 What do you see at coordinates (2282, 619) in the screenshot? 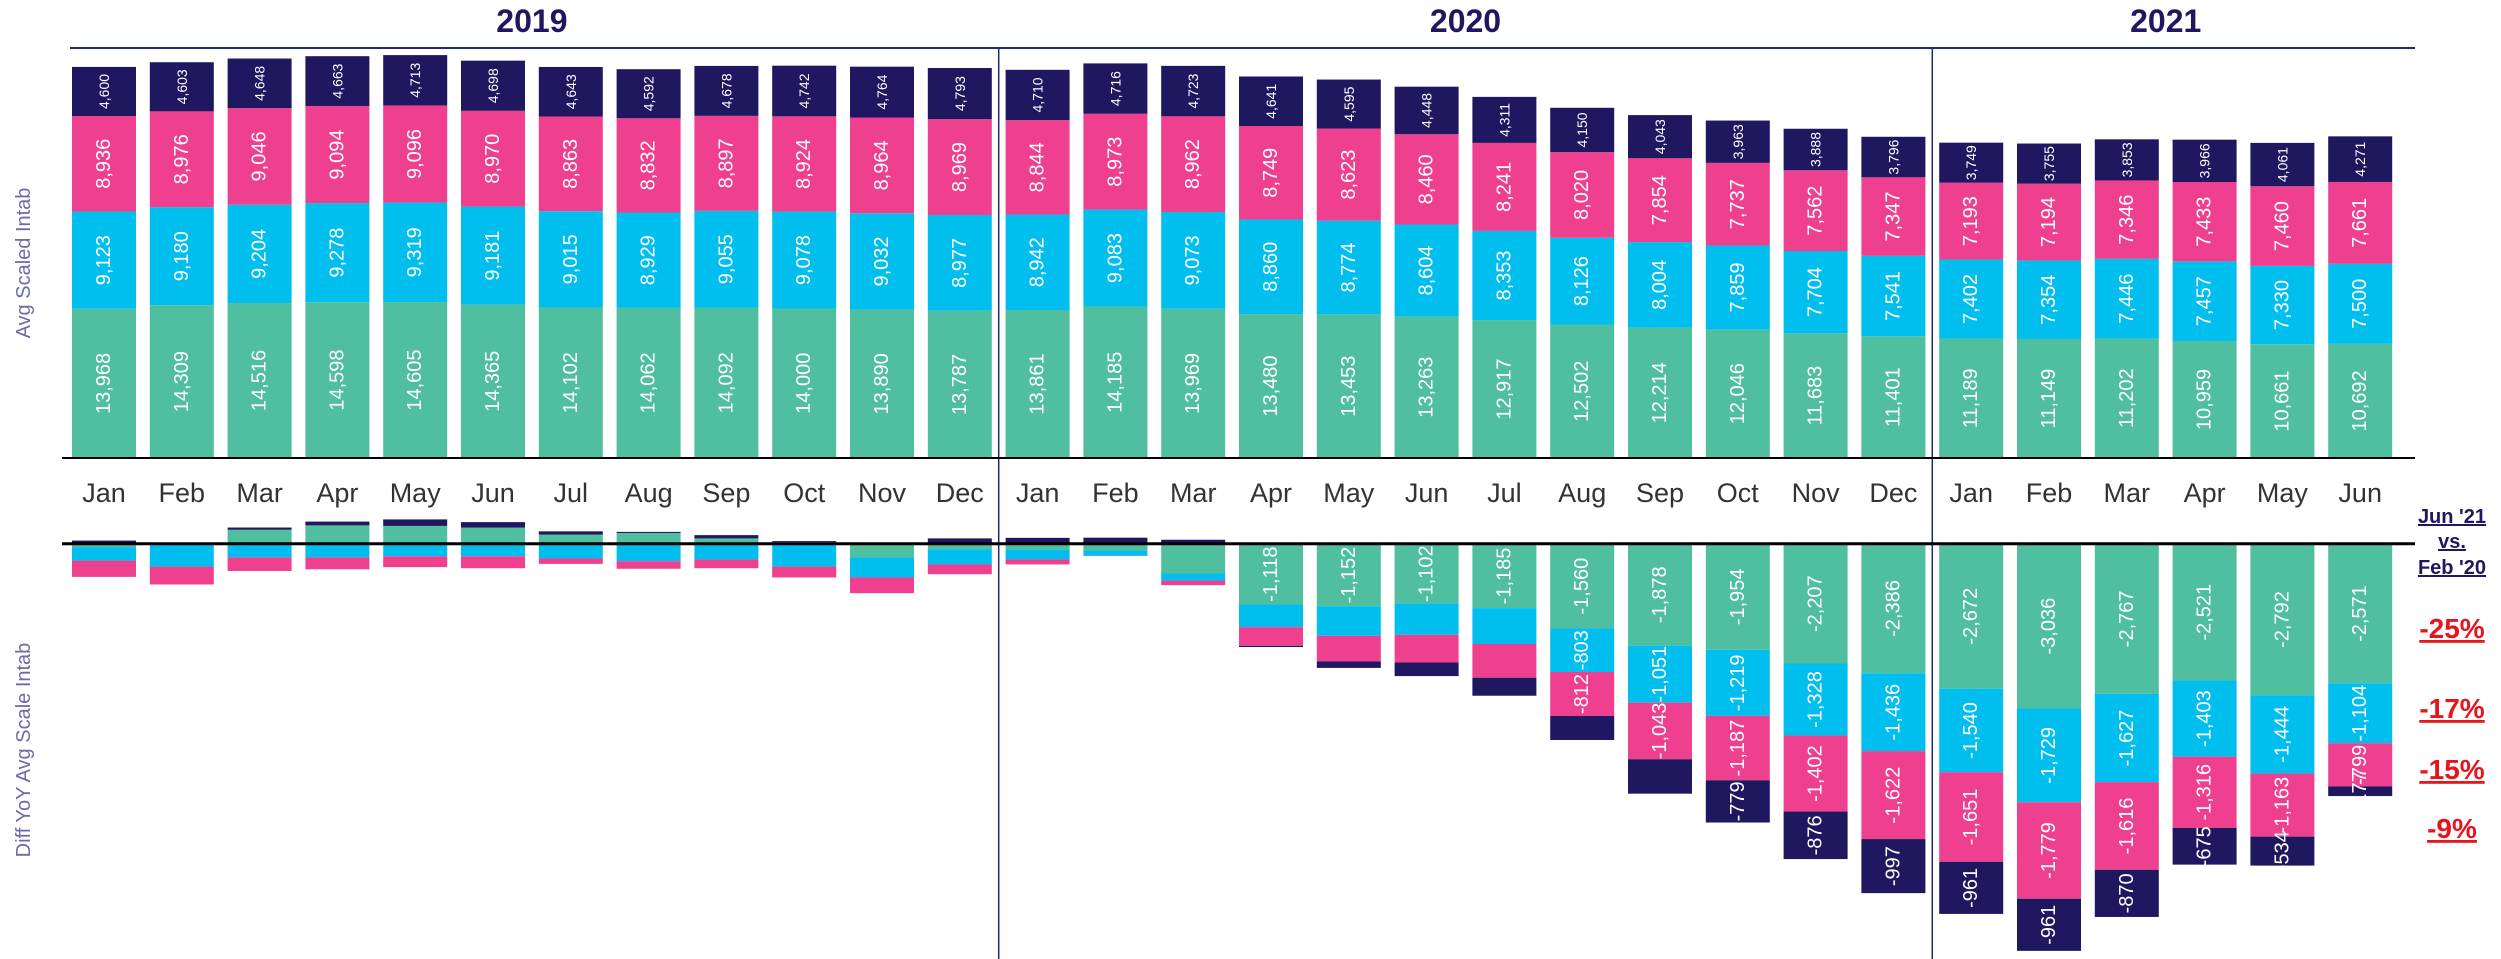
I see `data-label: -2,792` at bounding box center [2282, 619].